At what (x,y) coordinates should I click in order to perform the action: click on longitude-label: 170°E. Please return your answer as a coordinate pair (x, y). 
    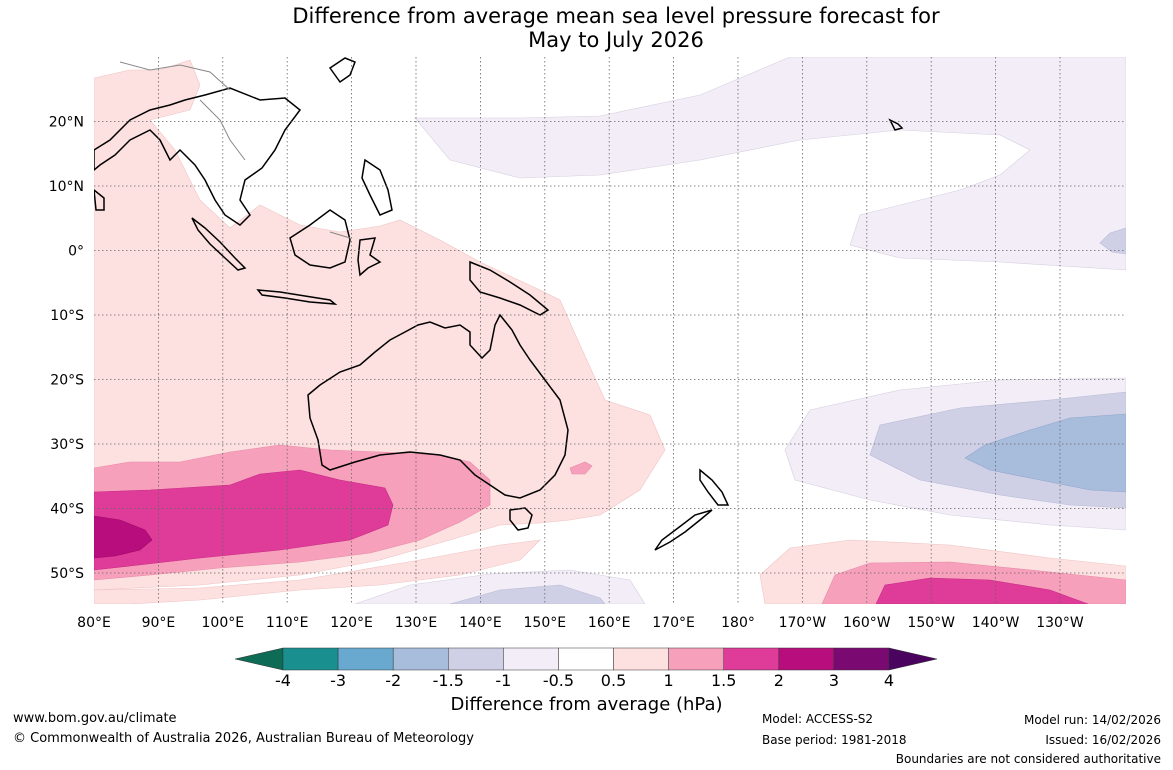
    Looking at the image, I should click on (673, 623).